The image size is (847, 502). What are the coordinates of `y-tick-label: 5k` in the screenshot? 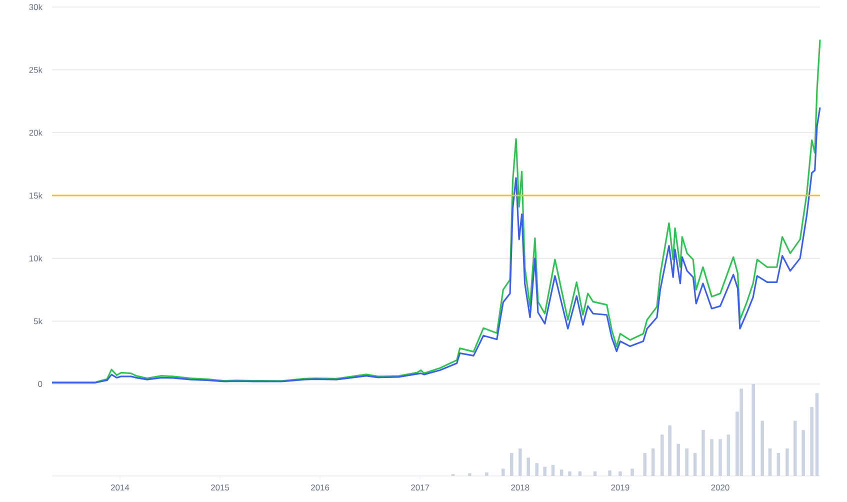 It's located at (38, 321).